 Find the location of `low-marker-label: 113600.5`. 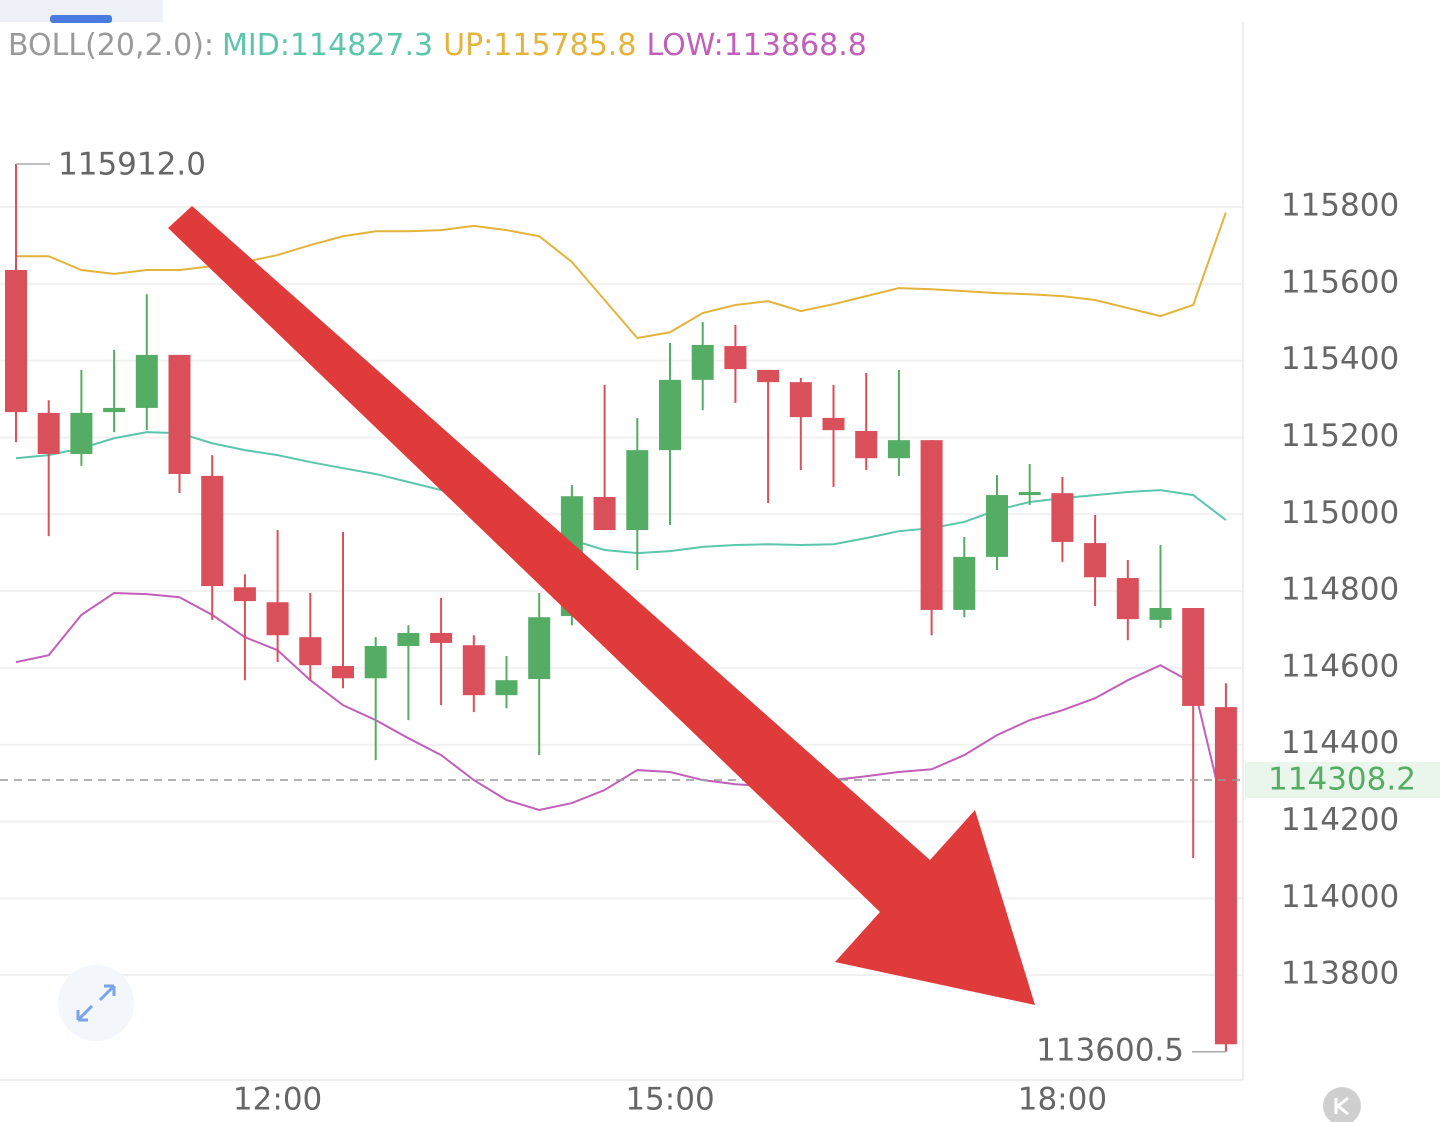

low-marker-label: 113600.5 is located at coordinates (1110, 1050).